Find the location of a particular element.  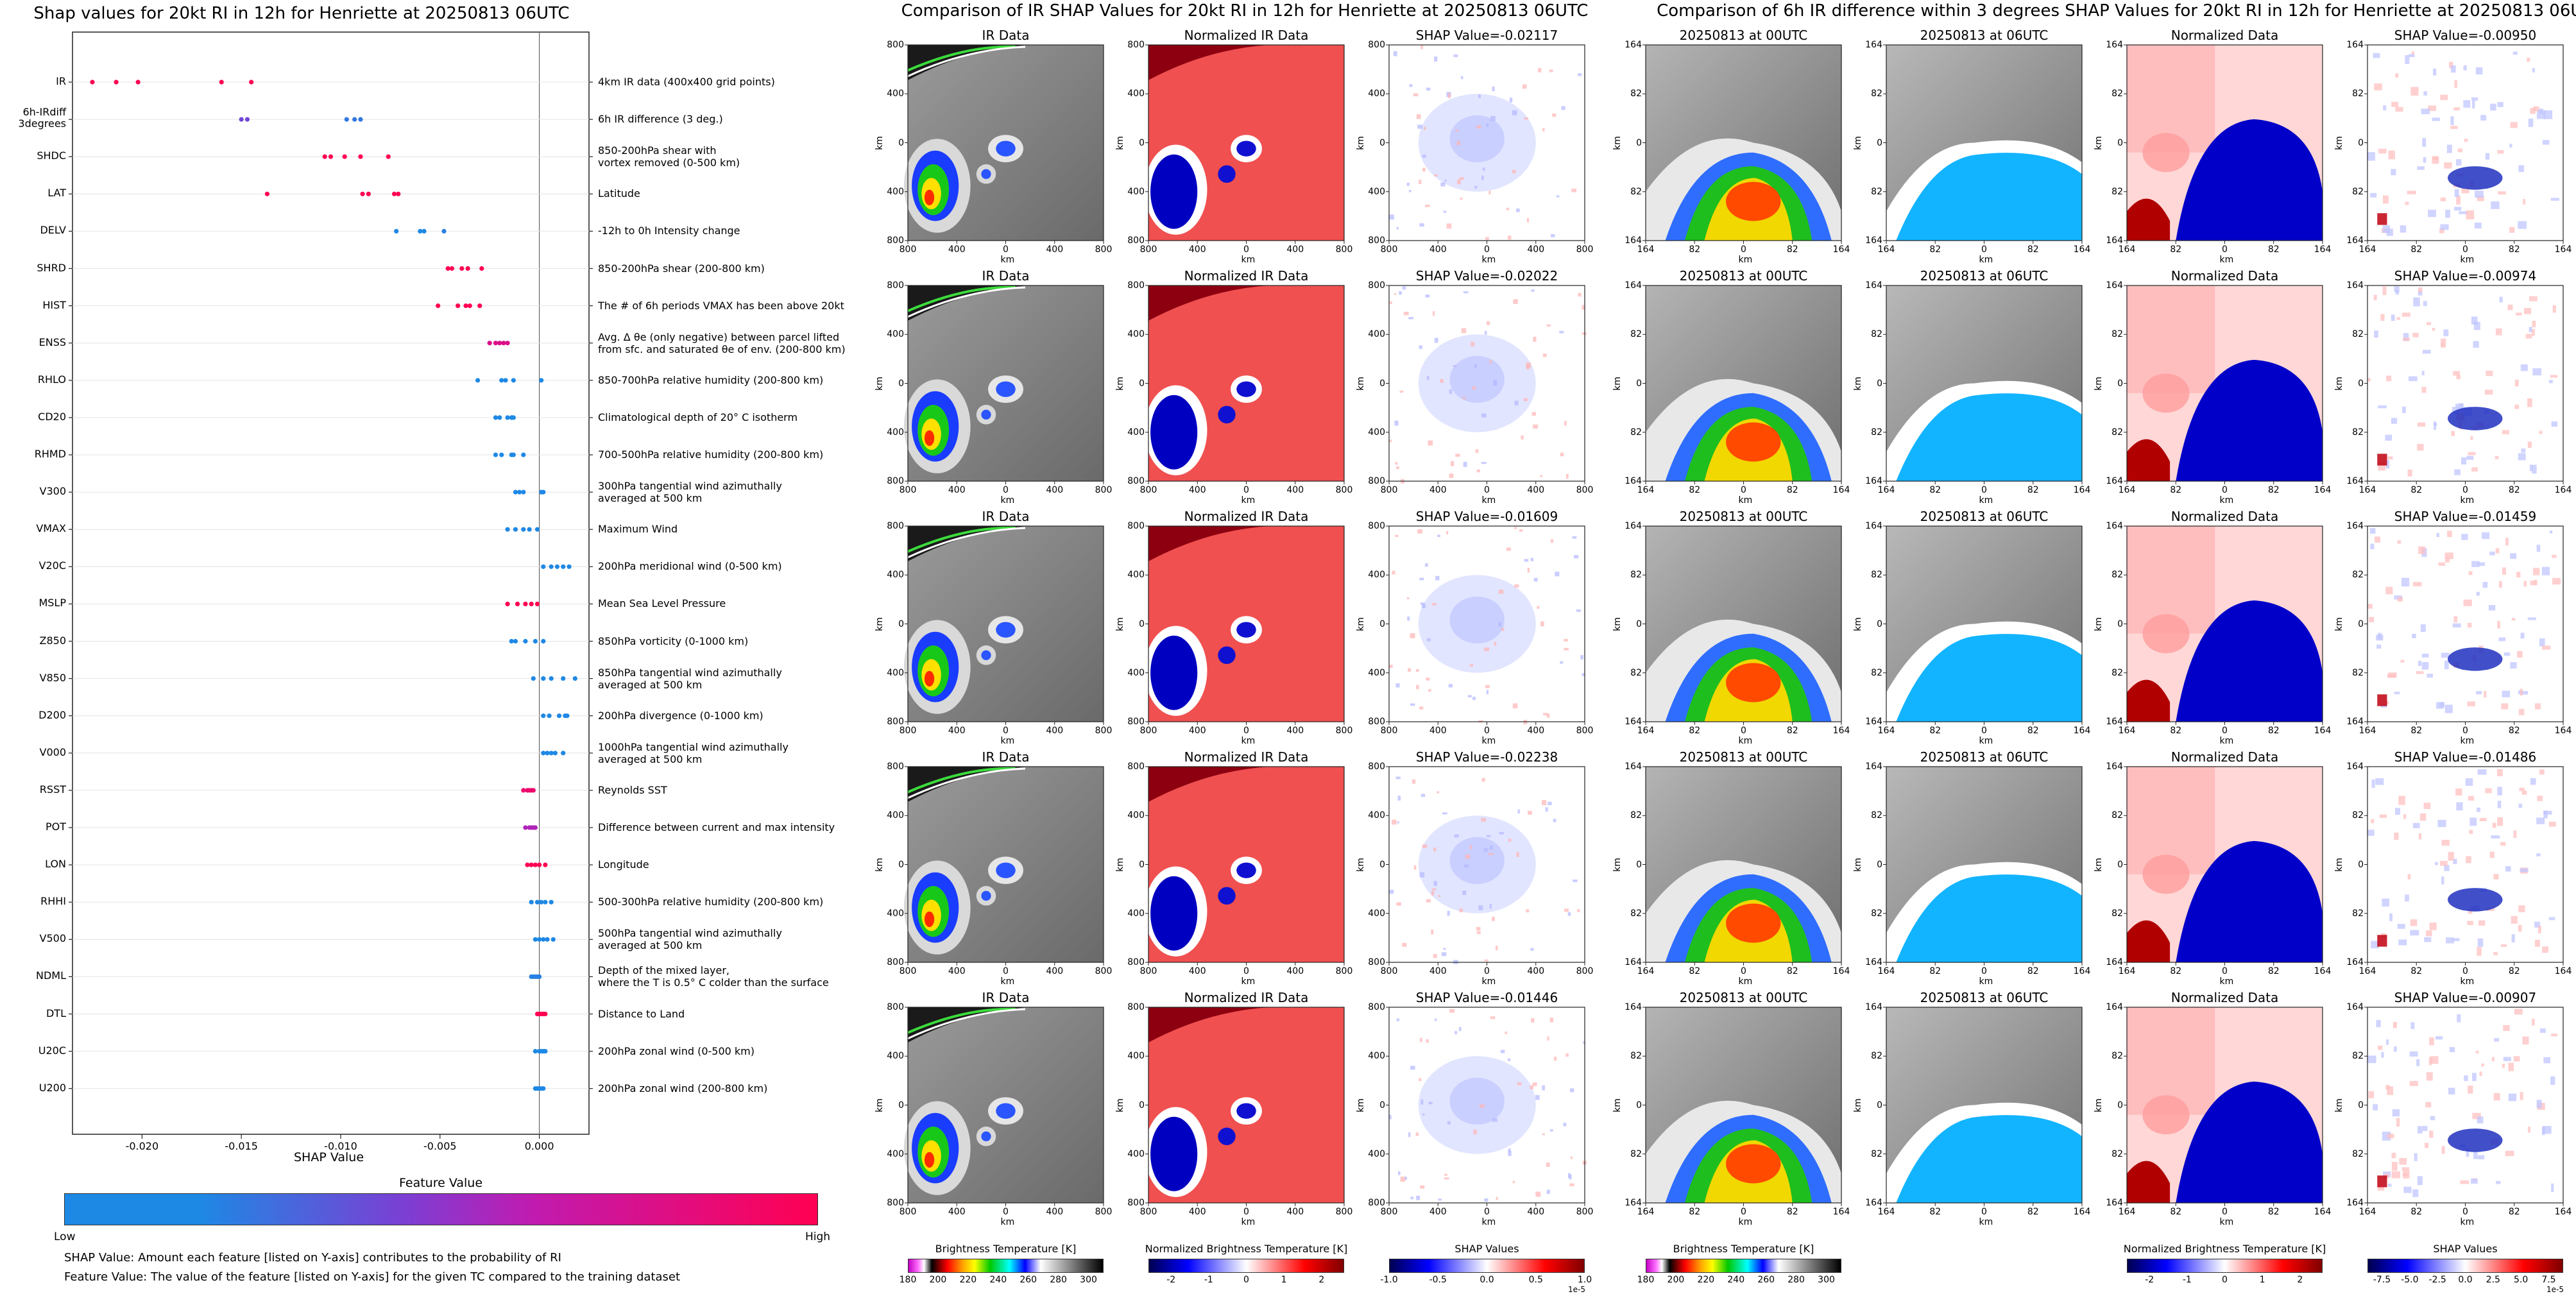

shap-prefix: SHAP Value= is located at coordinates (2436, 516).